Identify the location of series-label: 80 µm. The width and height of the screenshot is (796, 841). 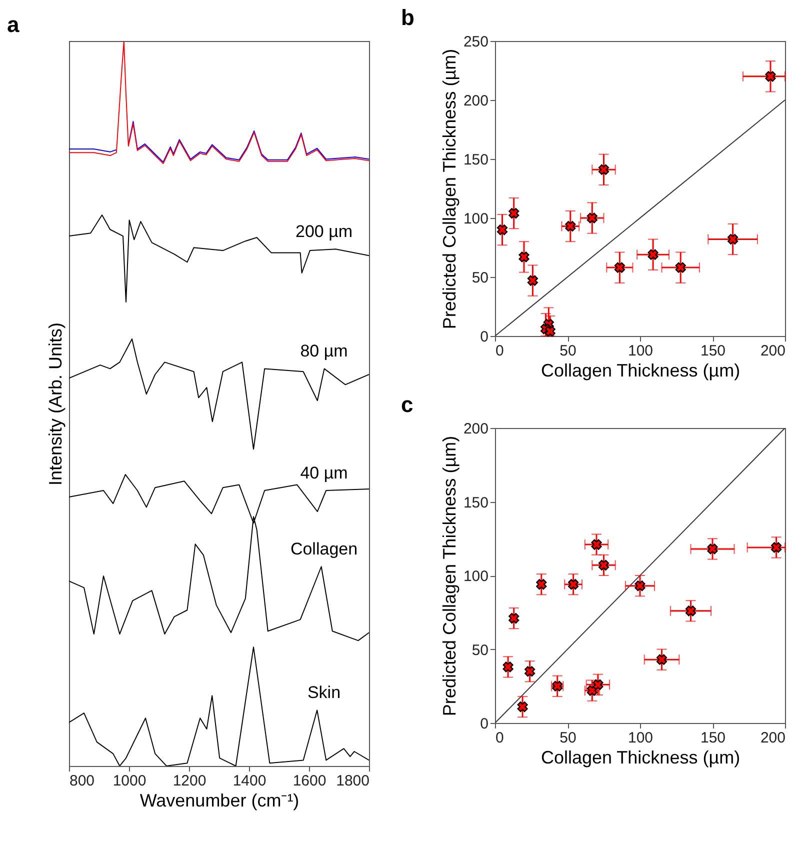
(324, 351).